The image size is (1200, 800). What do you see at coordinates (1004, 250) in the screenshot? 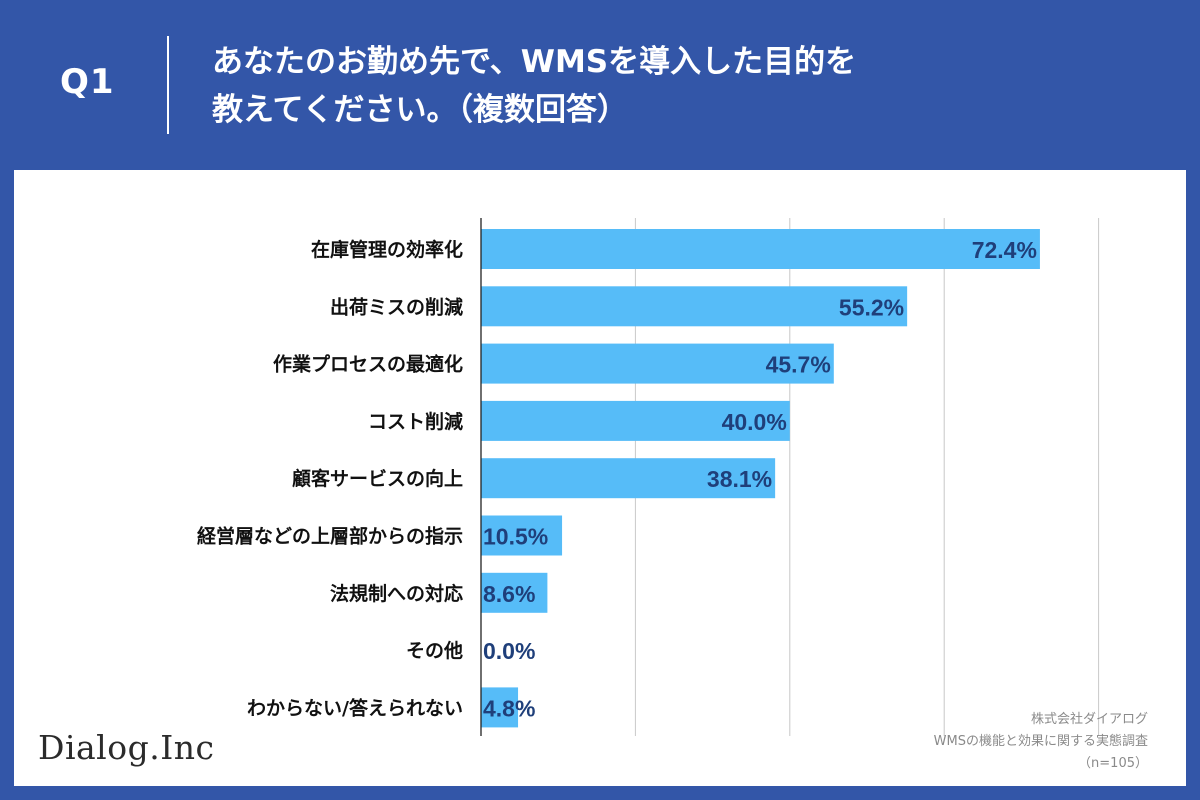
I see `value-label: 72.4%` at bounding box center [1004, 250].